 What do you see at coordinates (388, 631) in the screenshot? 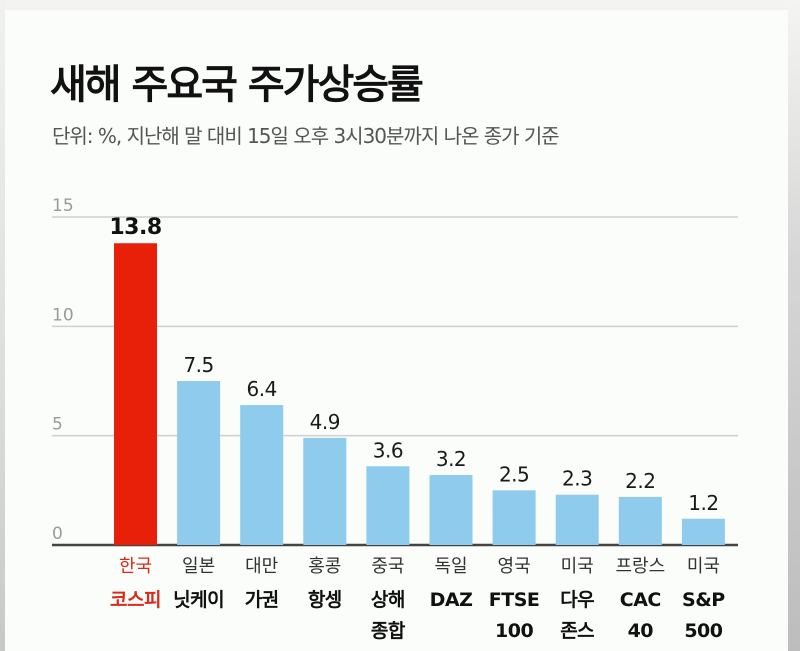
I see `x-label-index-4-1: 종합` at bounding box center [388, 631].